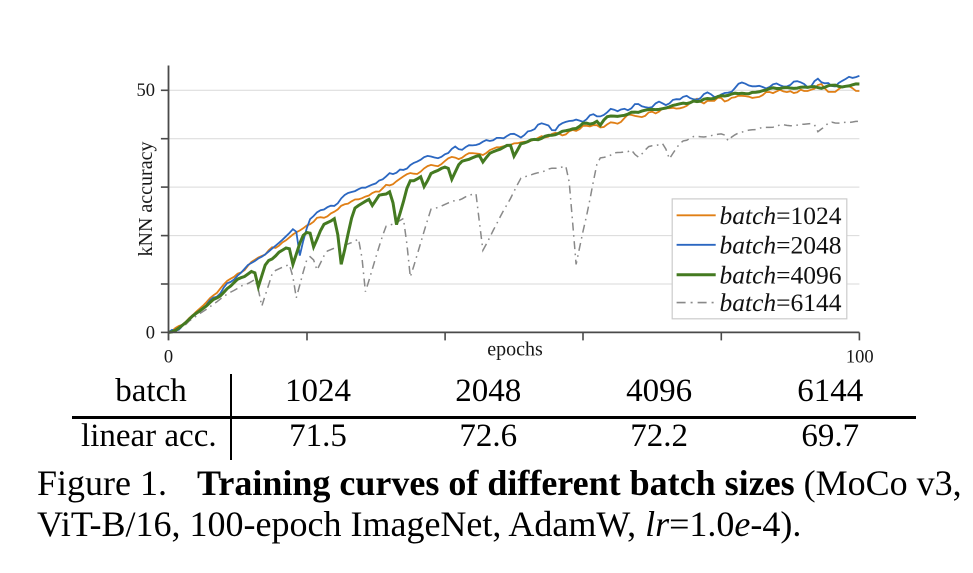 The width and height of the screenshot is (973, 573). What do you see at coordinates (781, 244) in the screenshot?
I see `svg-text: batch=2048` at bounding box center [781, 244].